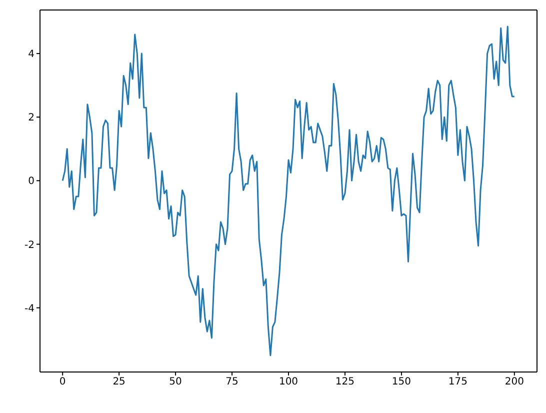 This screenshot has height=413, width=546. What do you see at coordinates (288, 382) in the screenshot?
I see `x-tick-label: 100` at bounding box center [288, 382].